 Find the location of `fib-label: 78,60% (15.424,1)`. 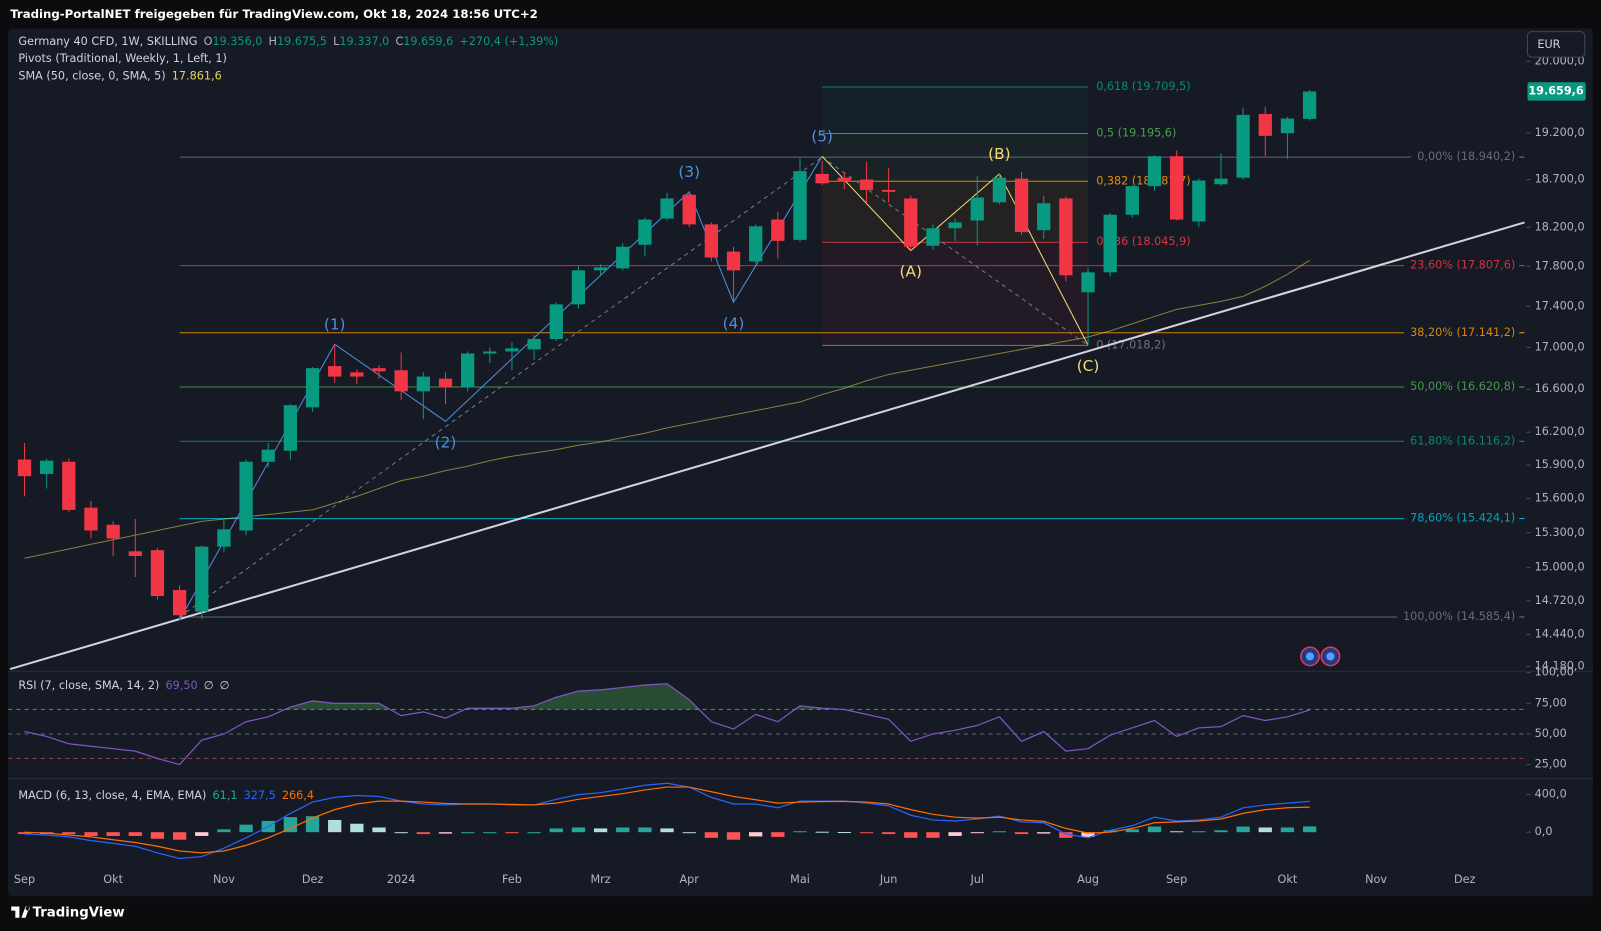

fib-label: 78,60% (15.424,1) is located at coordinates (1462, 518).